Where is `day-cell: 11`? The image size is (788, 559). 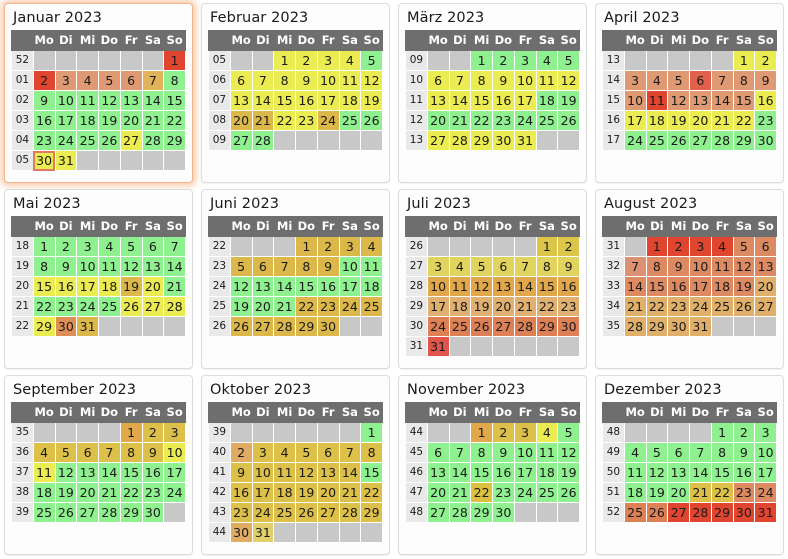
day-cell: 11 is located at coordinates (722, 266).